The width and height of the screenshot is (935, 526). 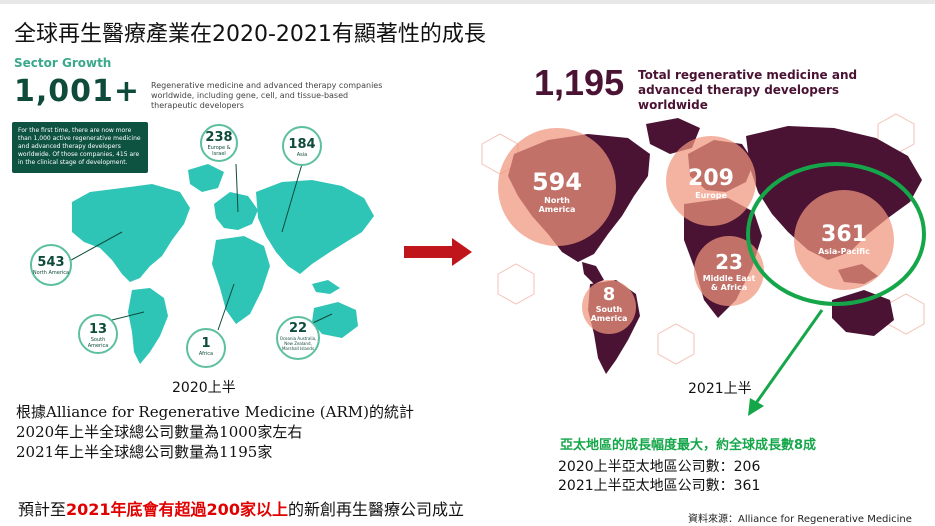 What do you see at coordinates (159, 432) in the screenshot?
I see `notes-line-2020: 2020年上半全球總公司數量為1000家左右` at bounding box center [159, 432].